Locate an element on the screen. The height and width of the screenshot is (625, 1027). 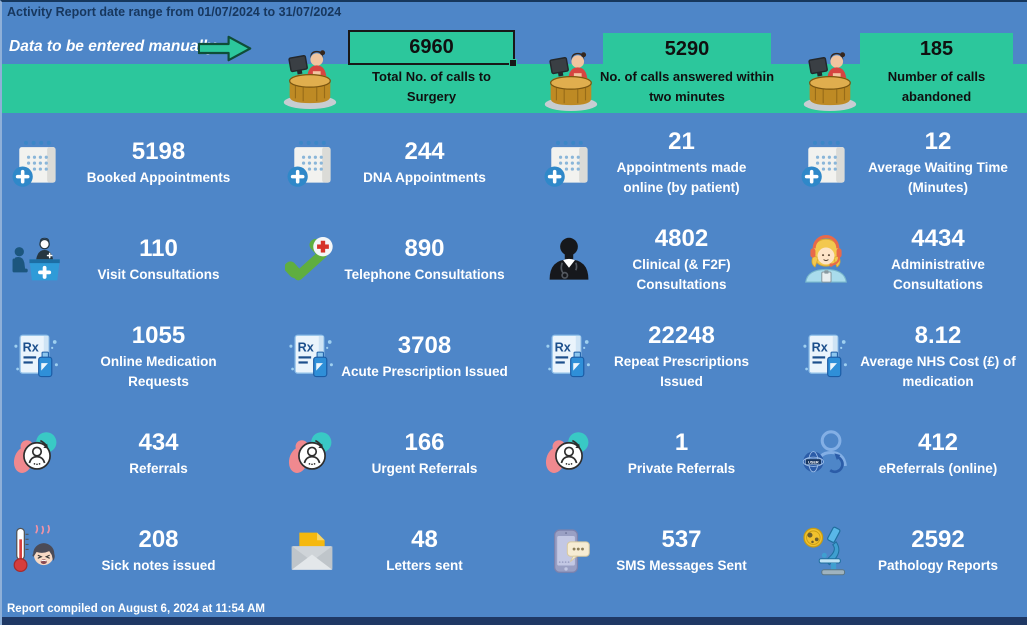
stat-value: 48 is located at coordinates (424, 539).